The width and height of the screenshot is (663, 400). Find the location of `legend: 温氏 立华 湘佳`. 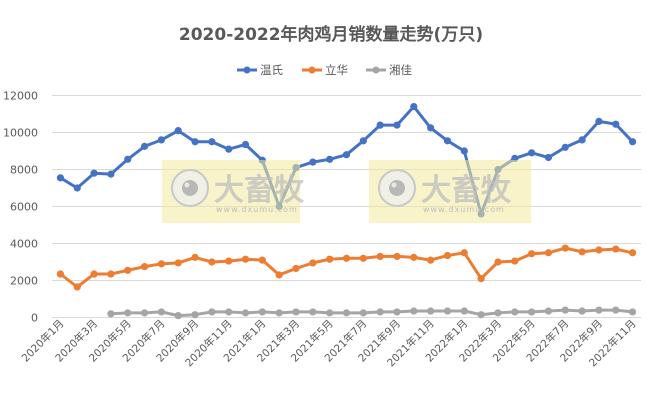

legend: 温氏 立华 湘佳 is located at coordinates (324, 70).